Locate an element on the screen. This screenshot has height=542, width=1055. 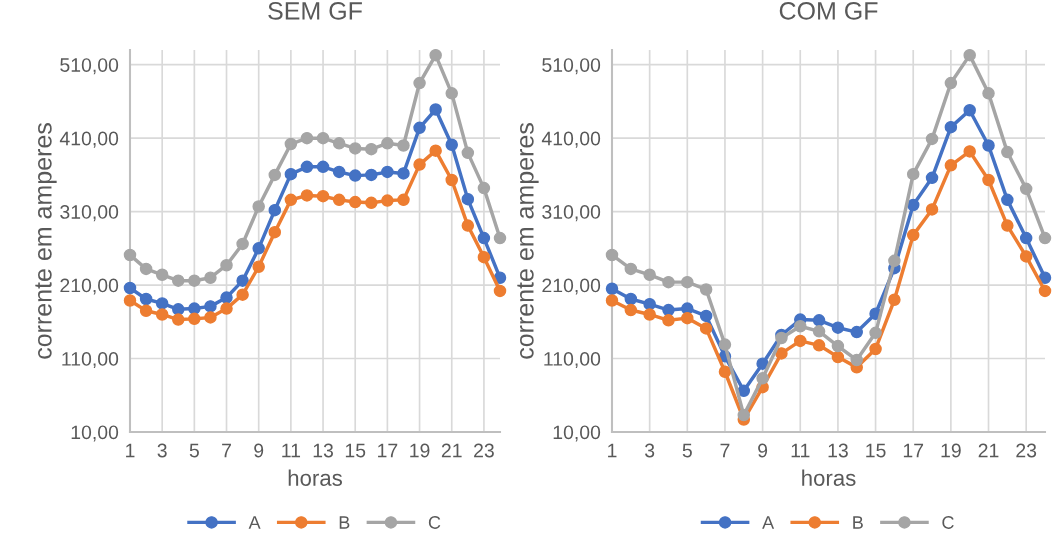
x-tick-label: 15 is located at coordinates (355, 450).